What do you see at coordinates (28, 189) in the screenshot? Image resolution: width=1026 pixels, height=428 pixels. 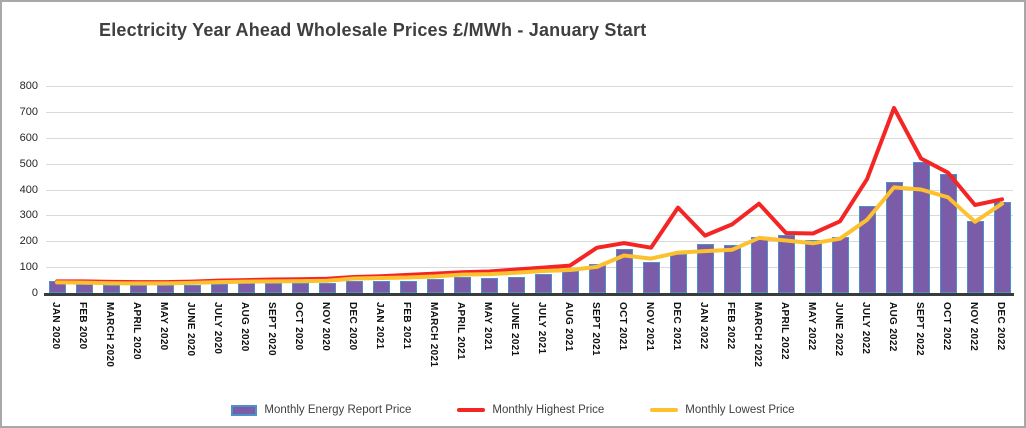 I see `y-axis-tick-label: 400` at bounding box center [28, 189].